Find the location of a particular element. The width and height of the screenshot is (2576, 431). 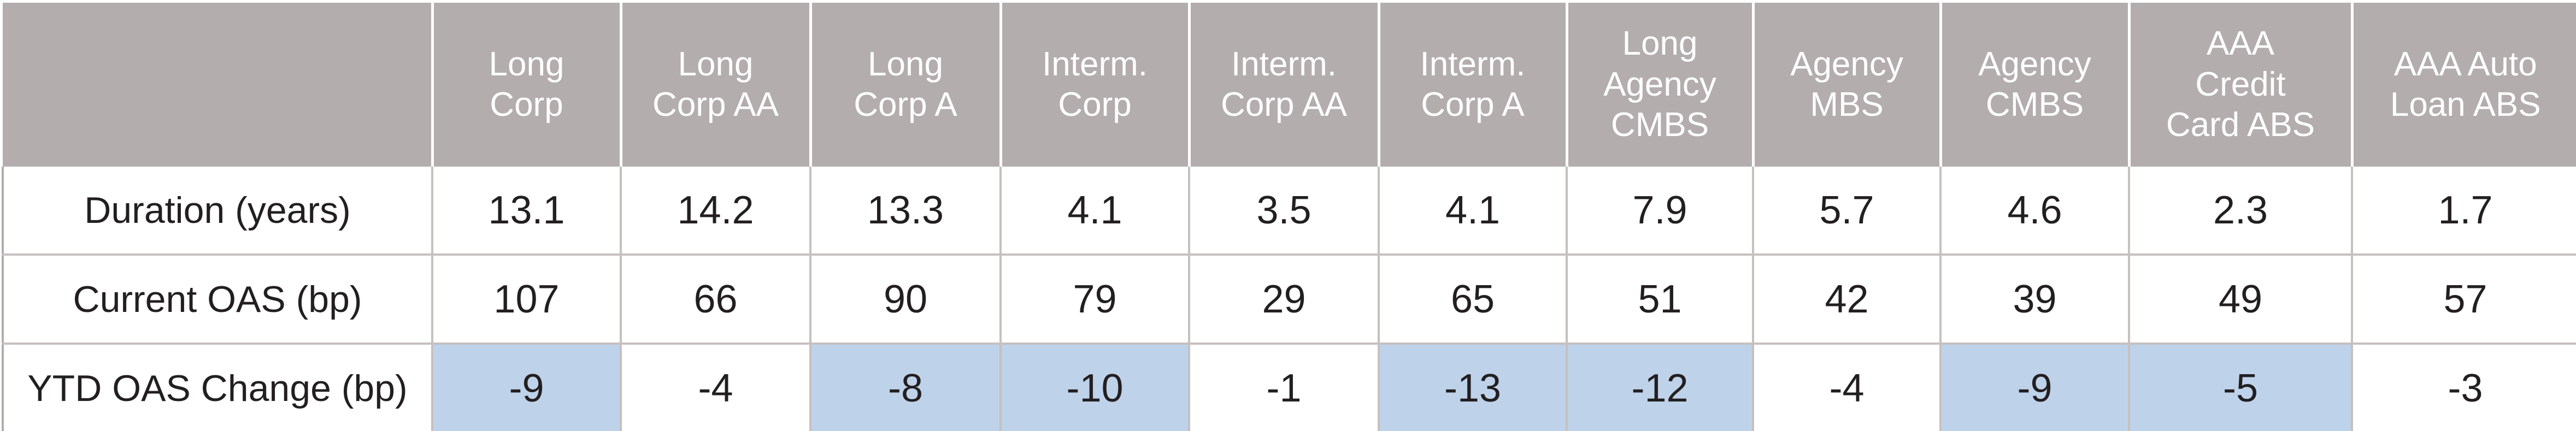

column-header-interm-corp-aa: Interm. Corp AA is located at coordinates (1283, 85).